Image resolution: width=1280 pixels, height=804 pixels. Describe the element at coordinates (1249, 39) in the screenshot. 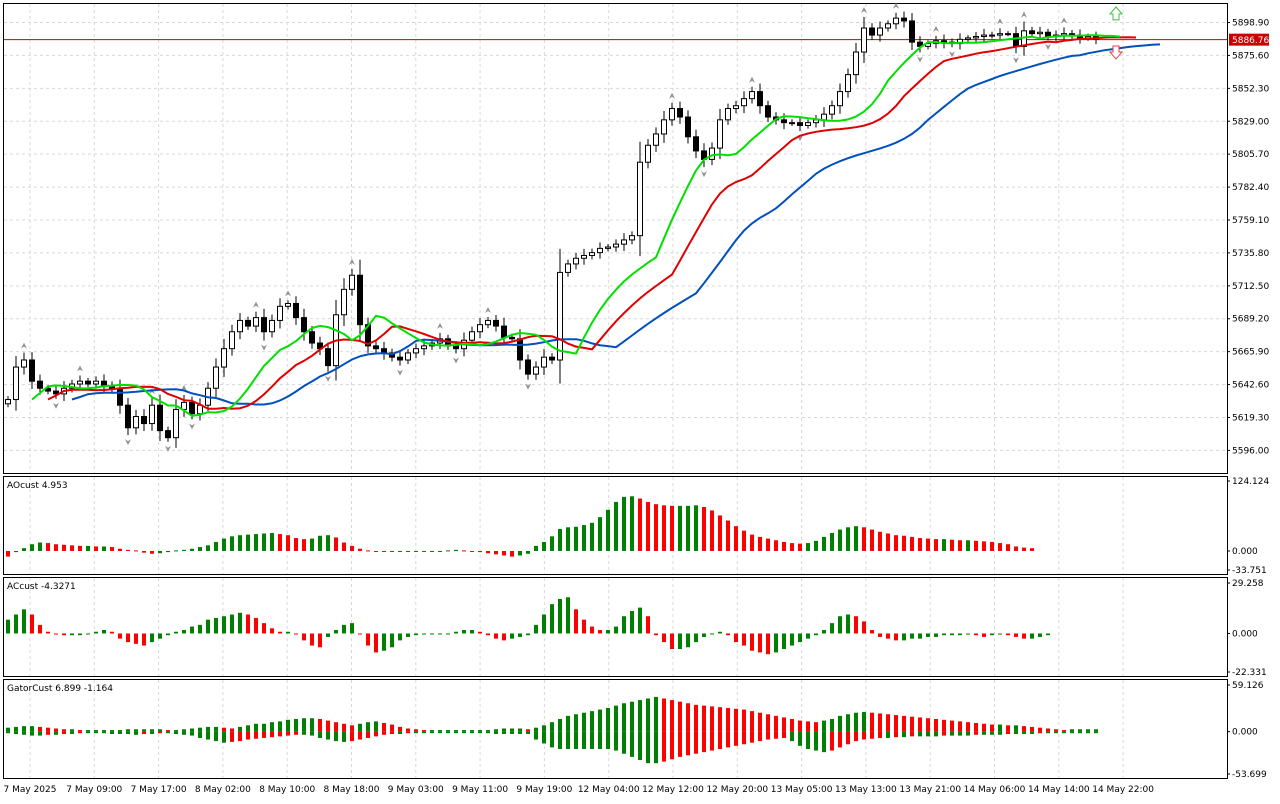

I see `current-price-badge` at that location.